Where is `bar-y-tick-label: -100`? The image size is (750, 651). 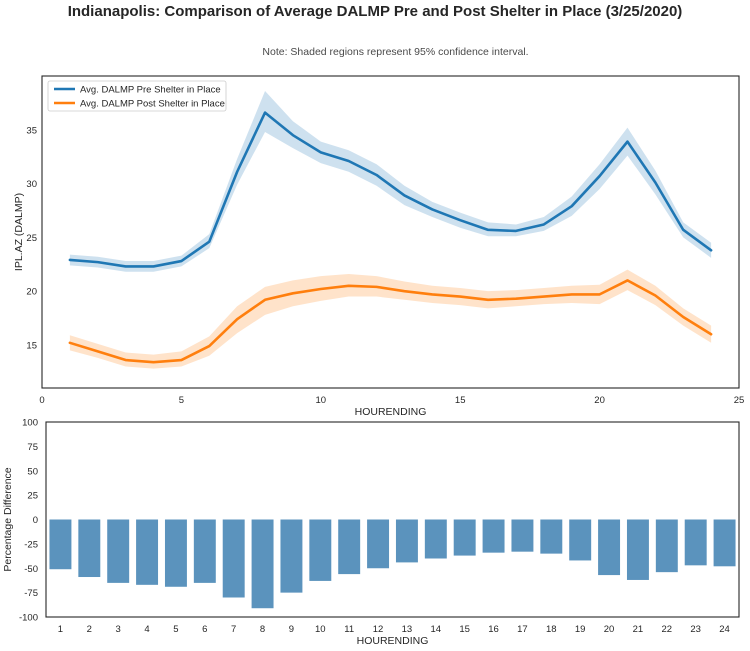
bar-y-tick-label: -100 is located at coordinates (28, 618).